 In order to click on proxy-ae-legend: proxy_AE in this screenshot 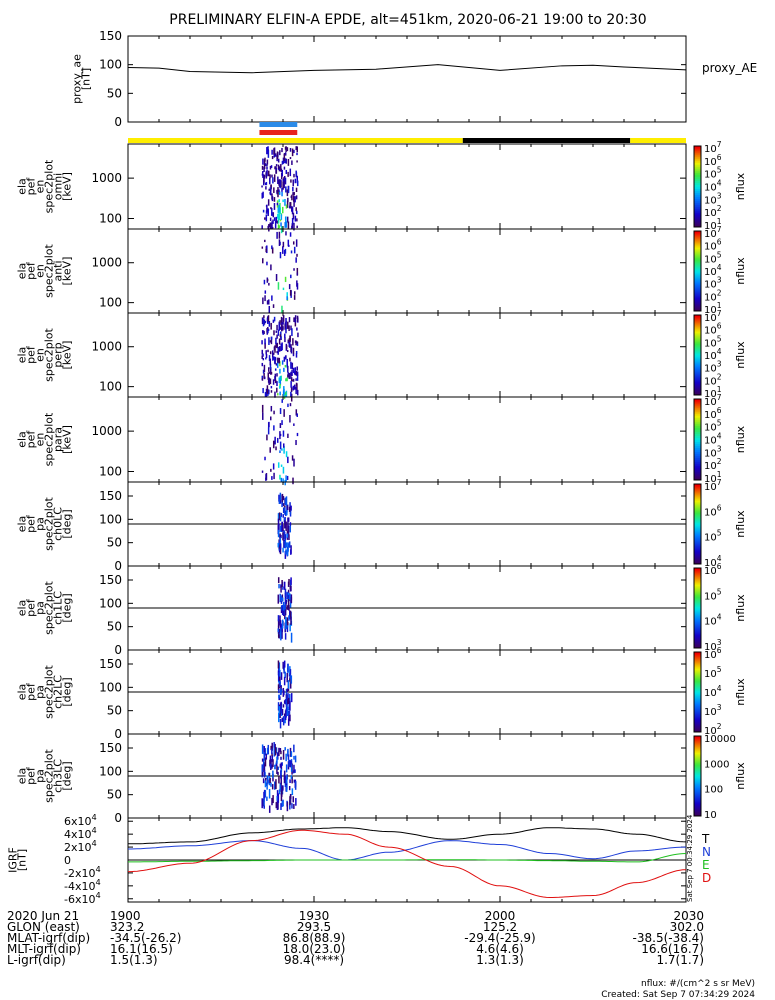, I will do `click(729, 68)`.